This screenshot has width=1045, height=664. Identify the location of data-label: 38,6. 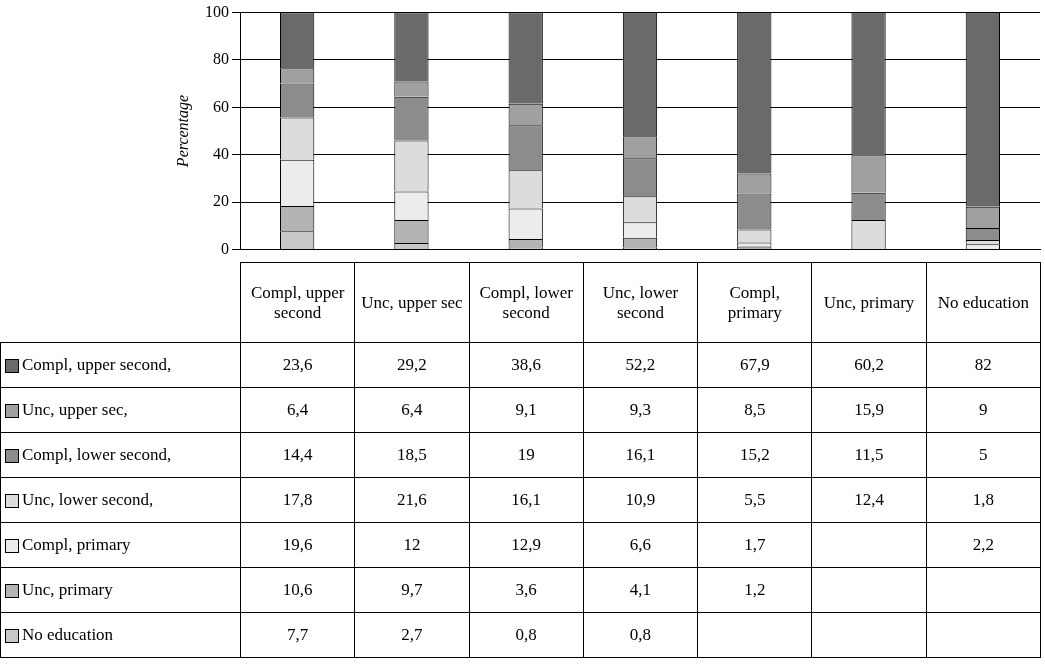
(526, 365).